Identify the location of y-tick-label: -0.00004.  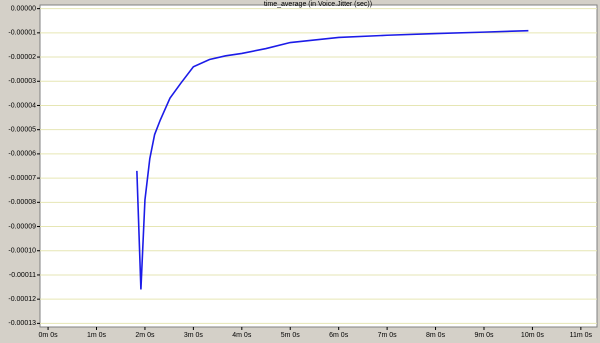
(22, 105).